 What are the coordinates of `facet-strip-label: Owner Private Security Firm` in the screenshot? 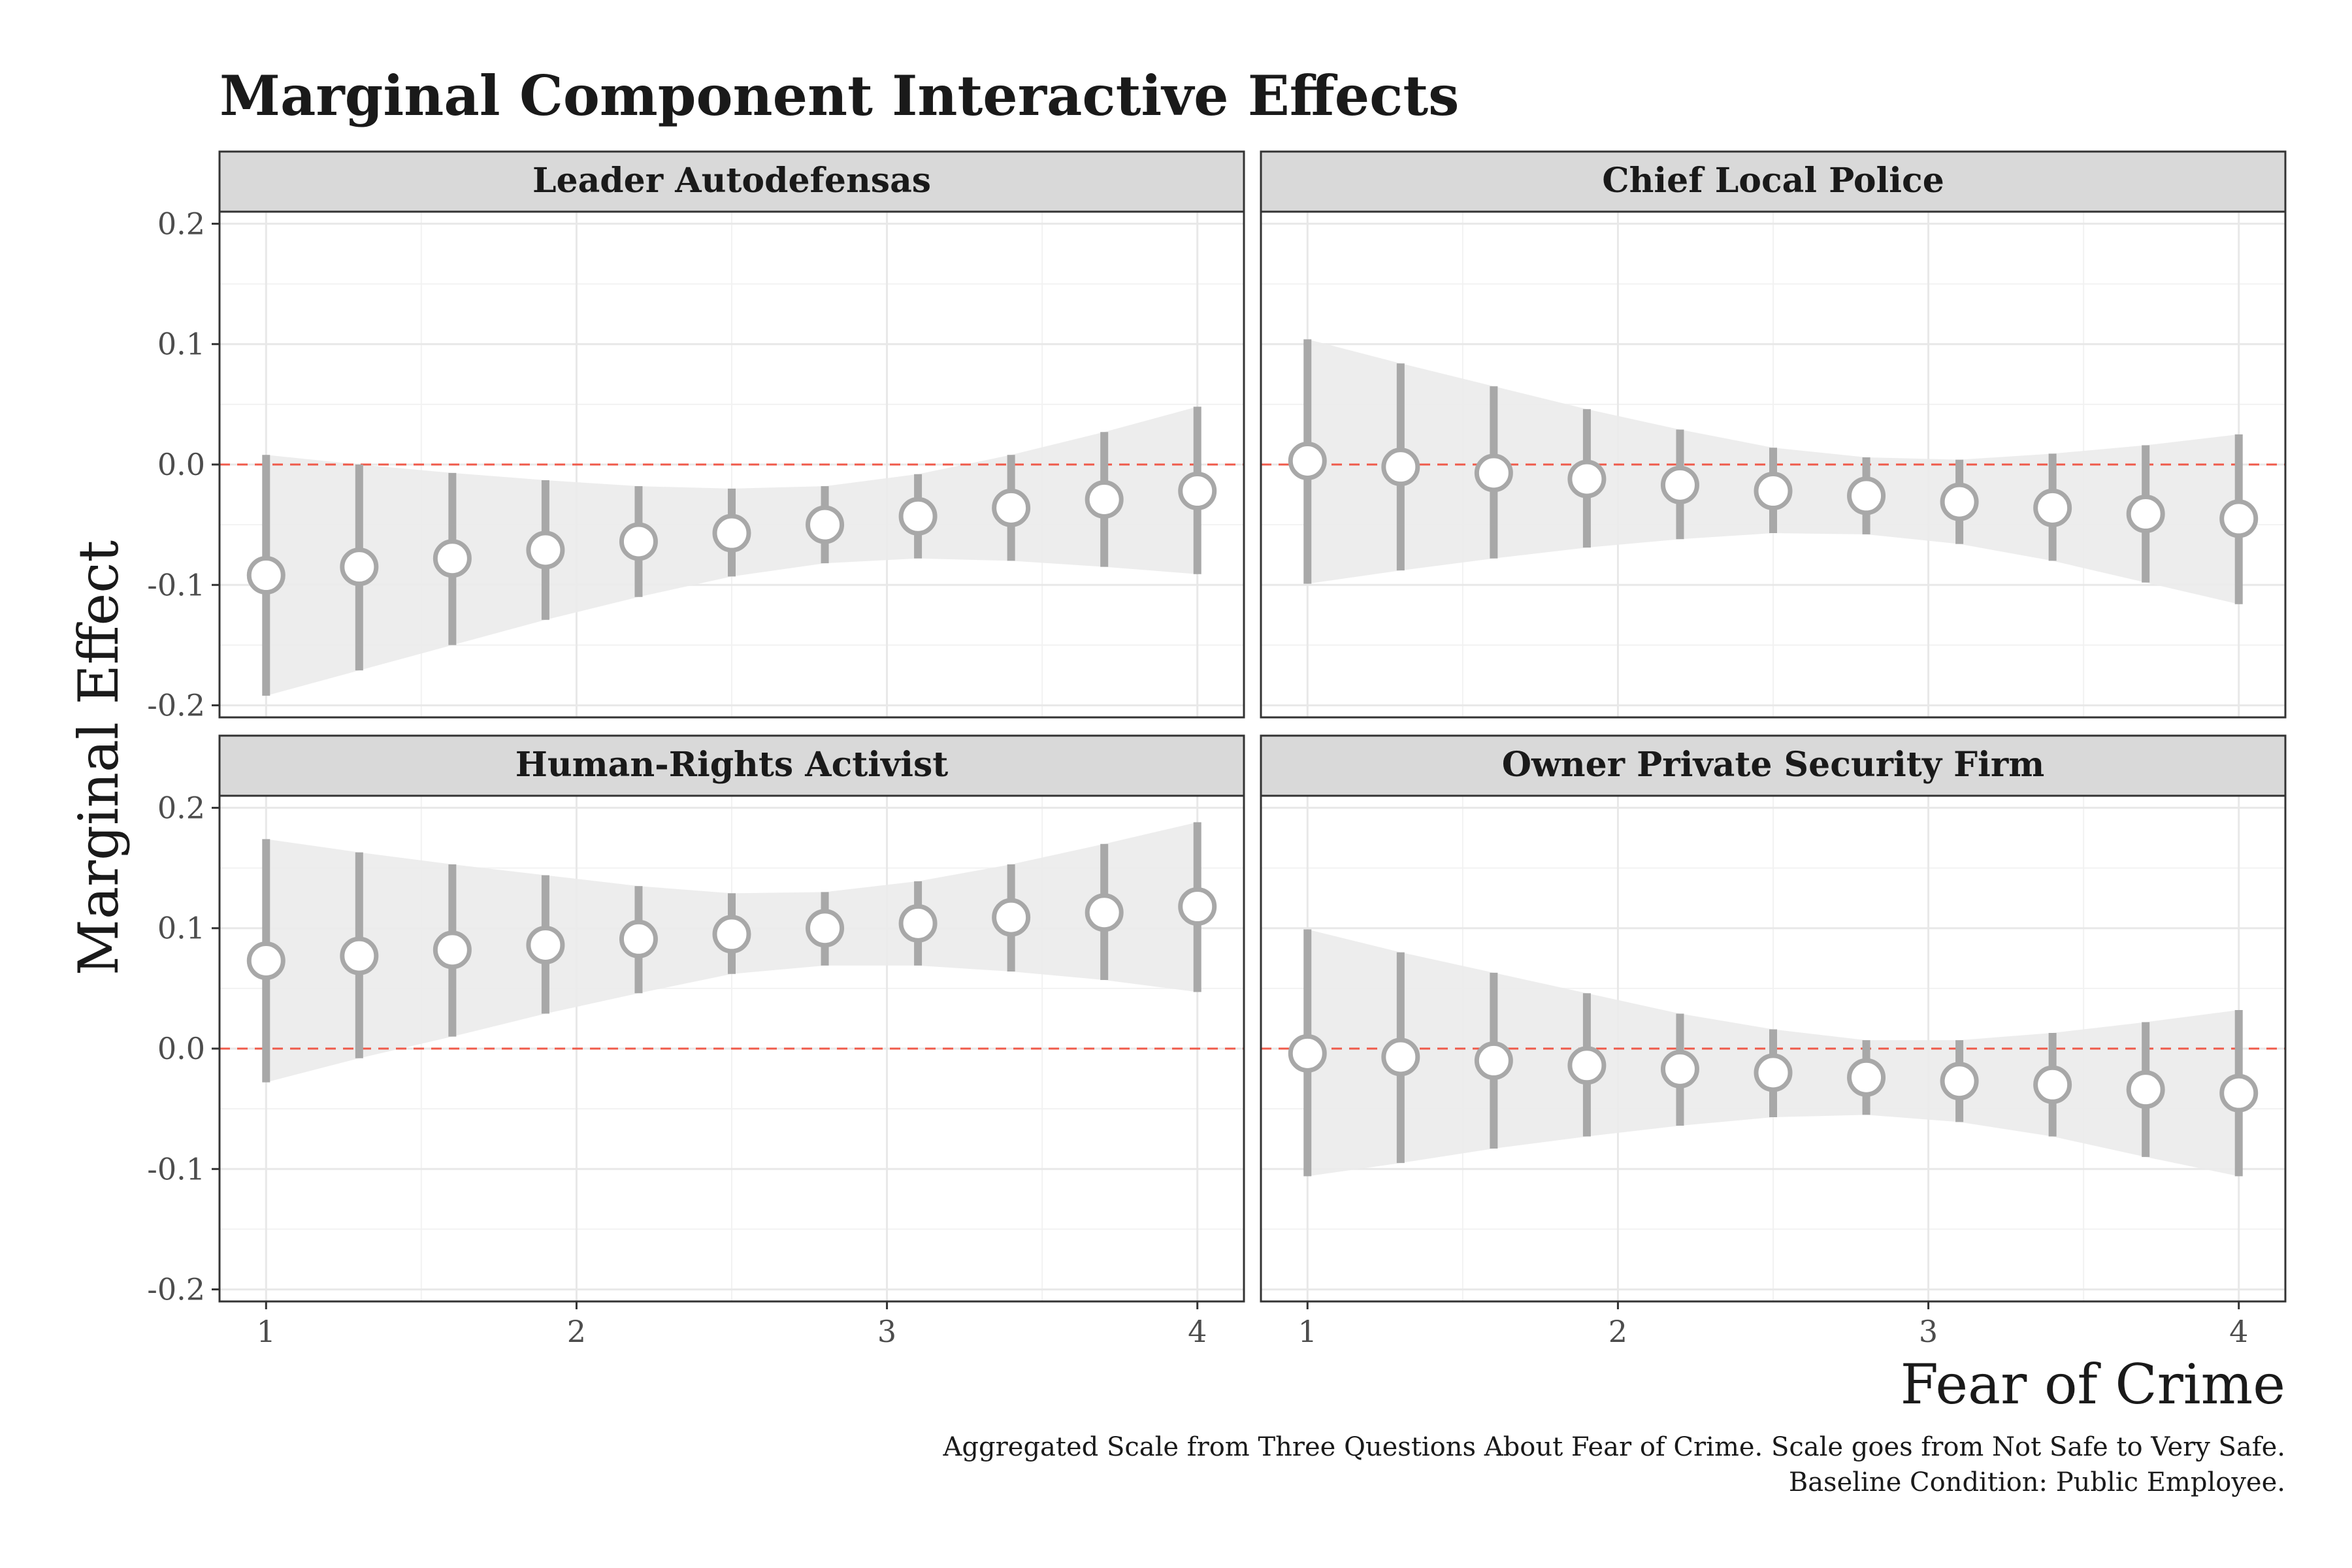 It's located at (1773, 765).